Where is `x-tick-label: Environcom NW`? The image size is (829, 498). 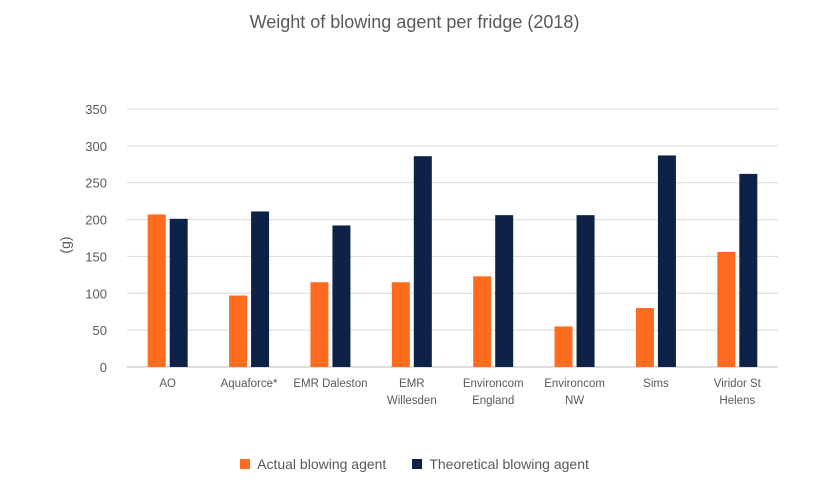 x-tick-label: Environcom NW is located at coordinates (574, 392).